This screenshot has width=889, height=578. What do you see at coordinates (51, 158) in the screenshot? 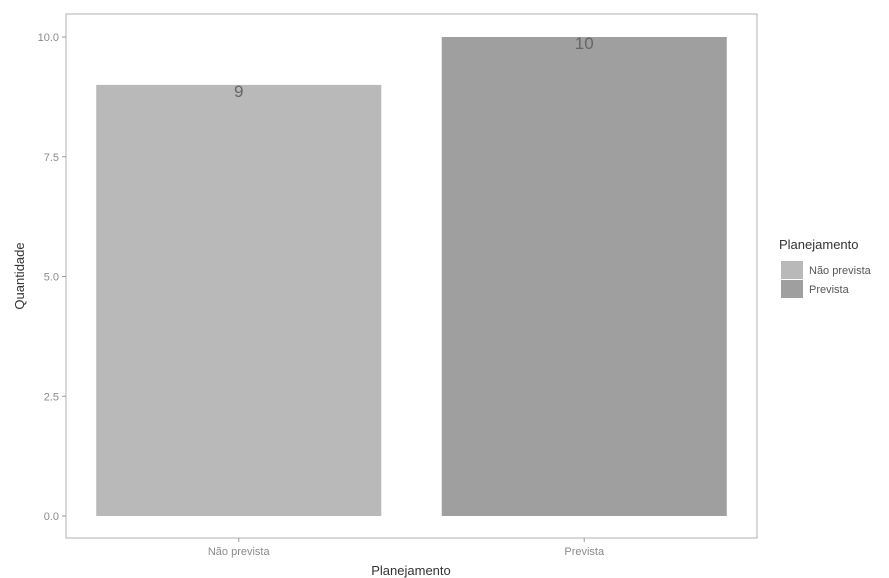
I see `y-tick-label: 7.5` at bounding box center [51, 158].